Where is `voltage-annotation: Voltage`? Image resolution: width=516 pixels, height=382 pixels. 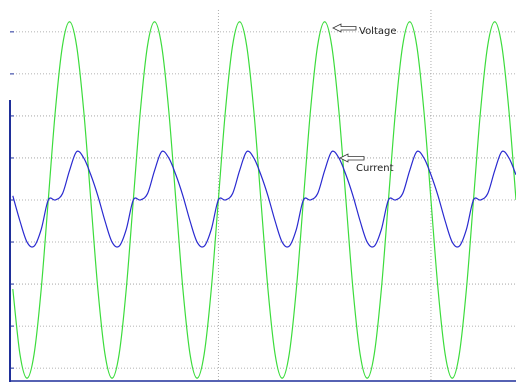 voltage-annotation: Voltage is located at coordinates (378, 31).